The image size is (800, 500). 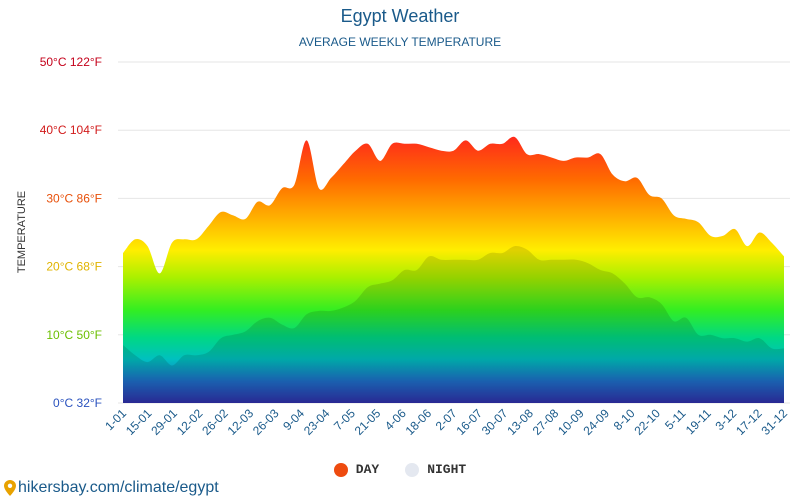 I want to click on y-tick-label: 50°C 122°F, so click(x=71, y=62).